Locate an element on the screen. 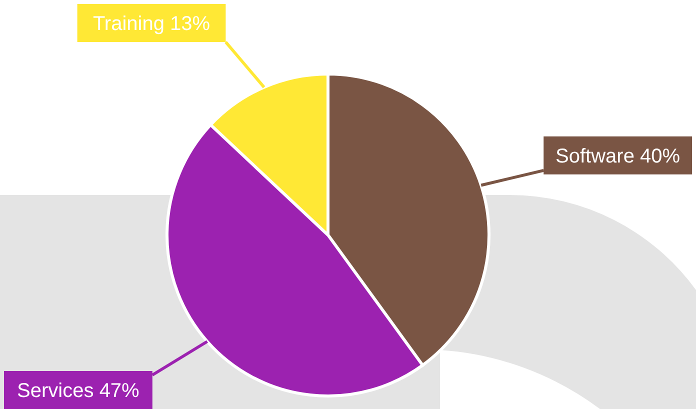  data-label: 13% is located at coordinates (187, 24).